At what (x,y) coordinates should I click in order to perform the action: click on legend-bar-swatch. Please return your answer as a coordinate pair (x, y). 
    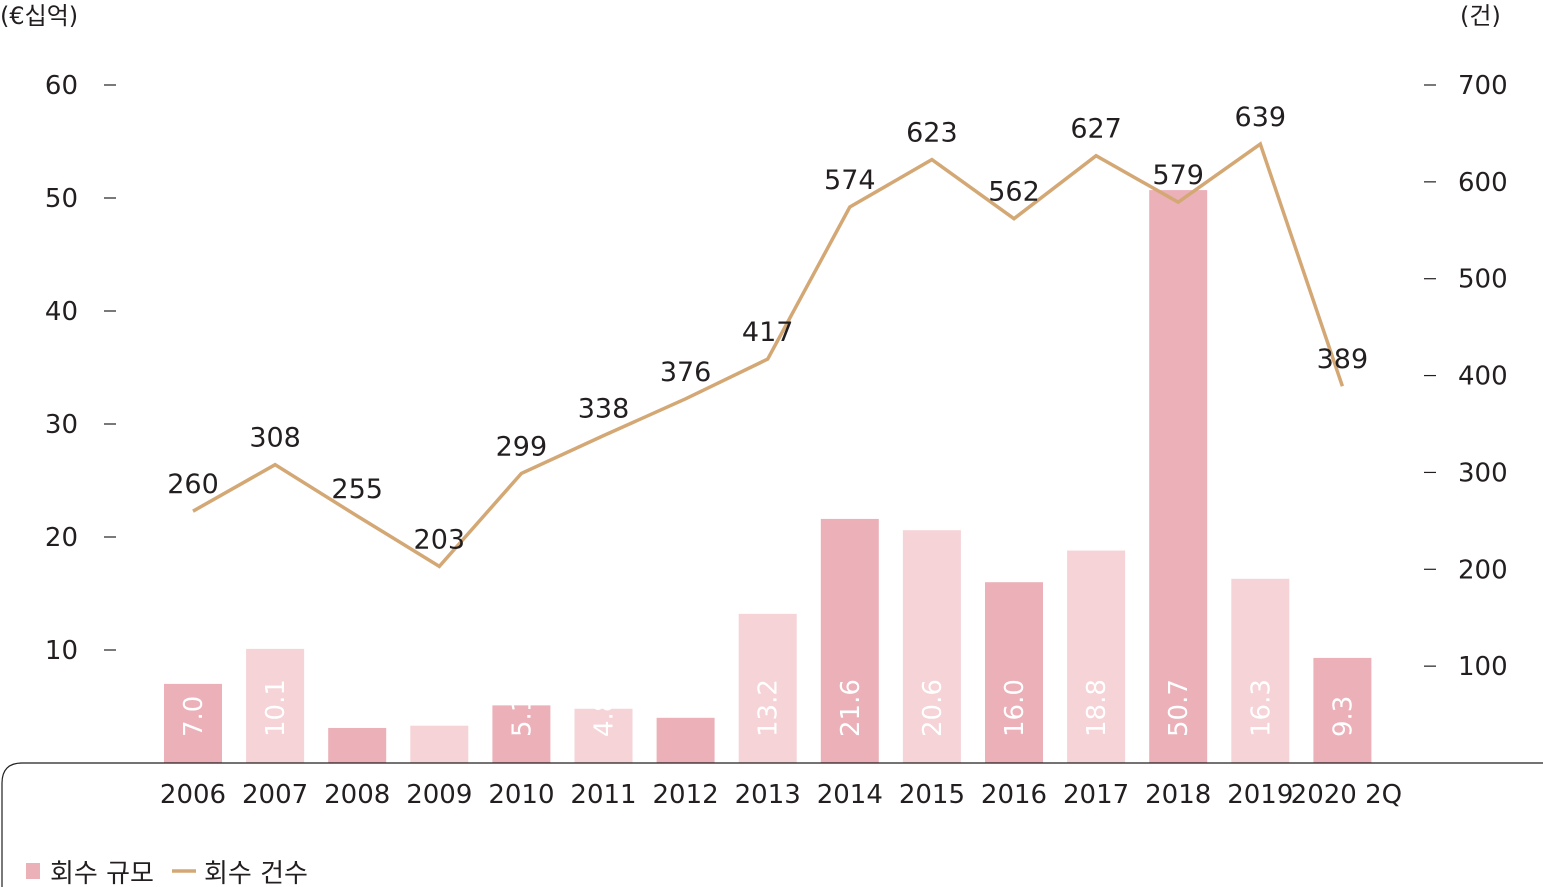
    Looking at the image, I should click on (33, 871).